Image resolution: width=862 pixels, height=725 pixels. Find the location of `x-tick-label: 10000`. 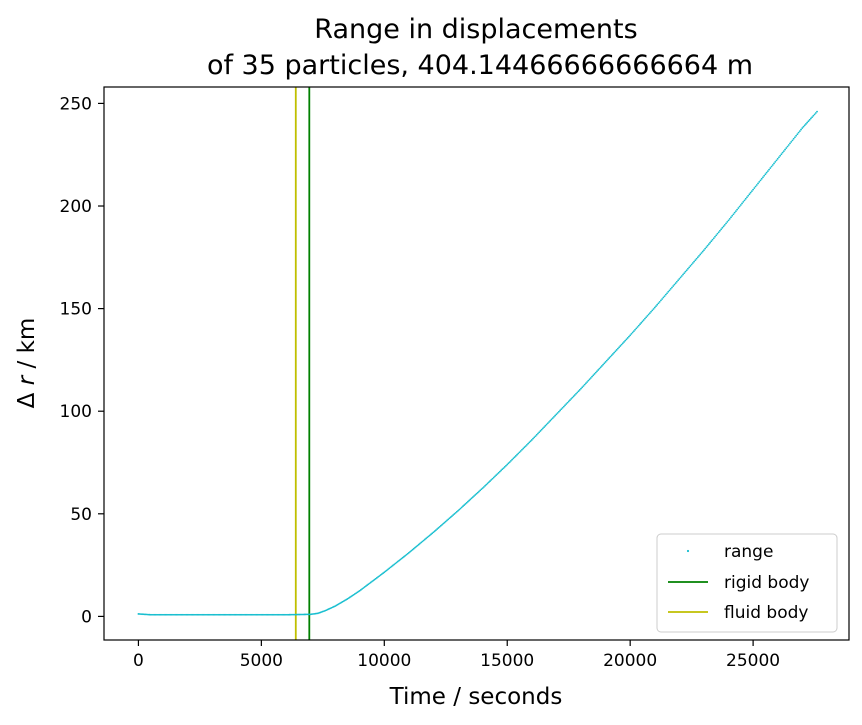

x-tick-label: 10000 is located at coordinates (384, 661).